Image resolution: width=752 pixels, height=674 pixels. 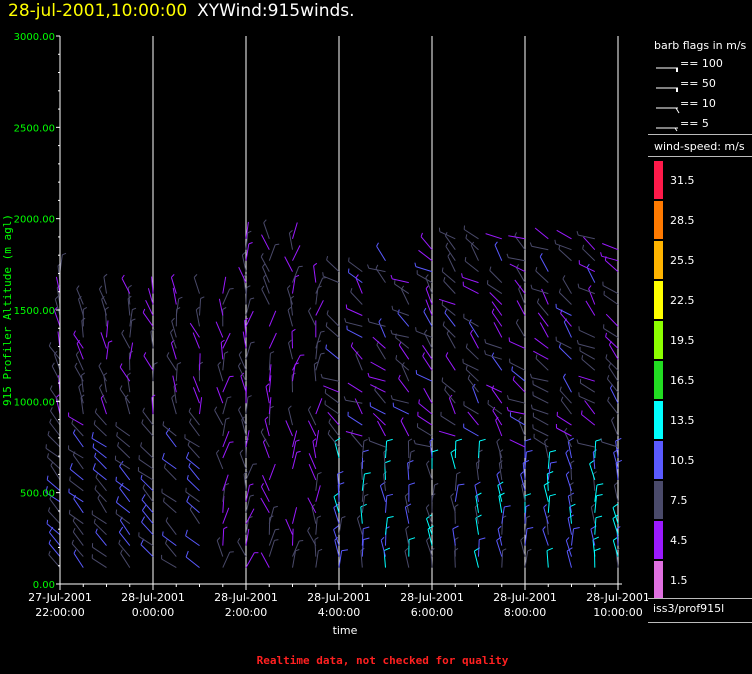 I want to click on legend-divider, so click(x=700, y=134).